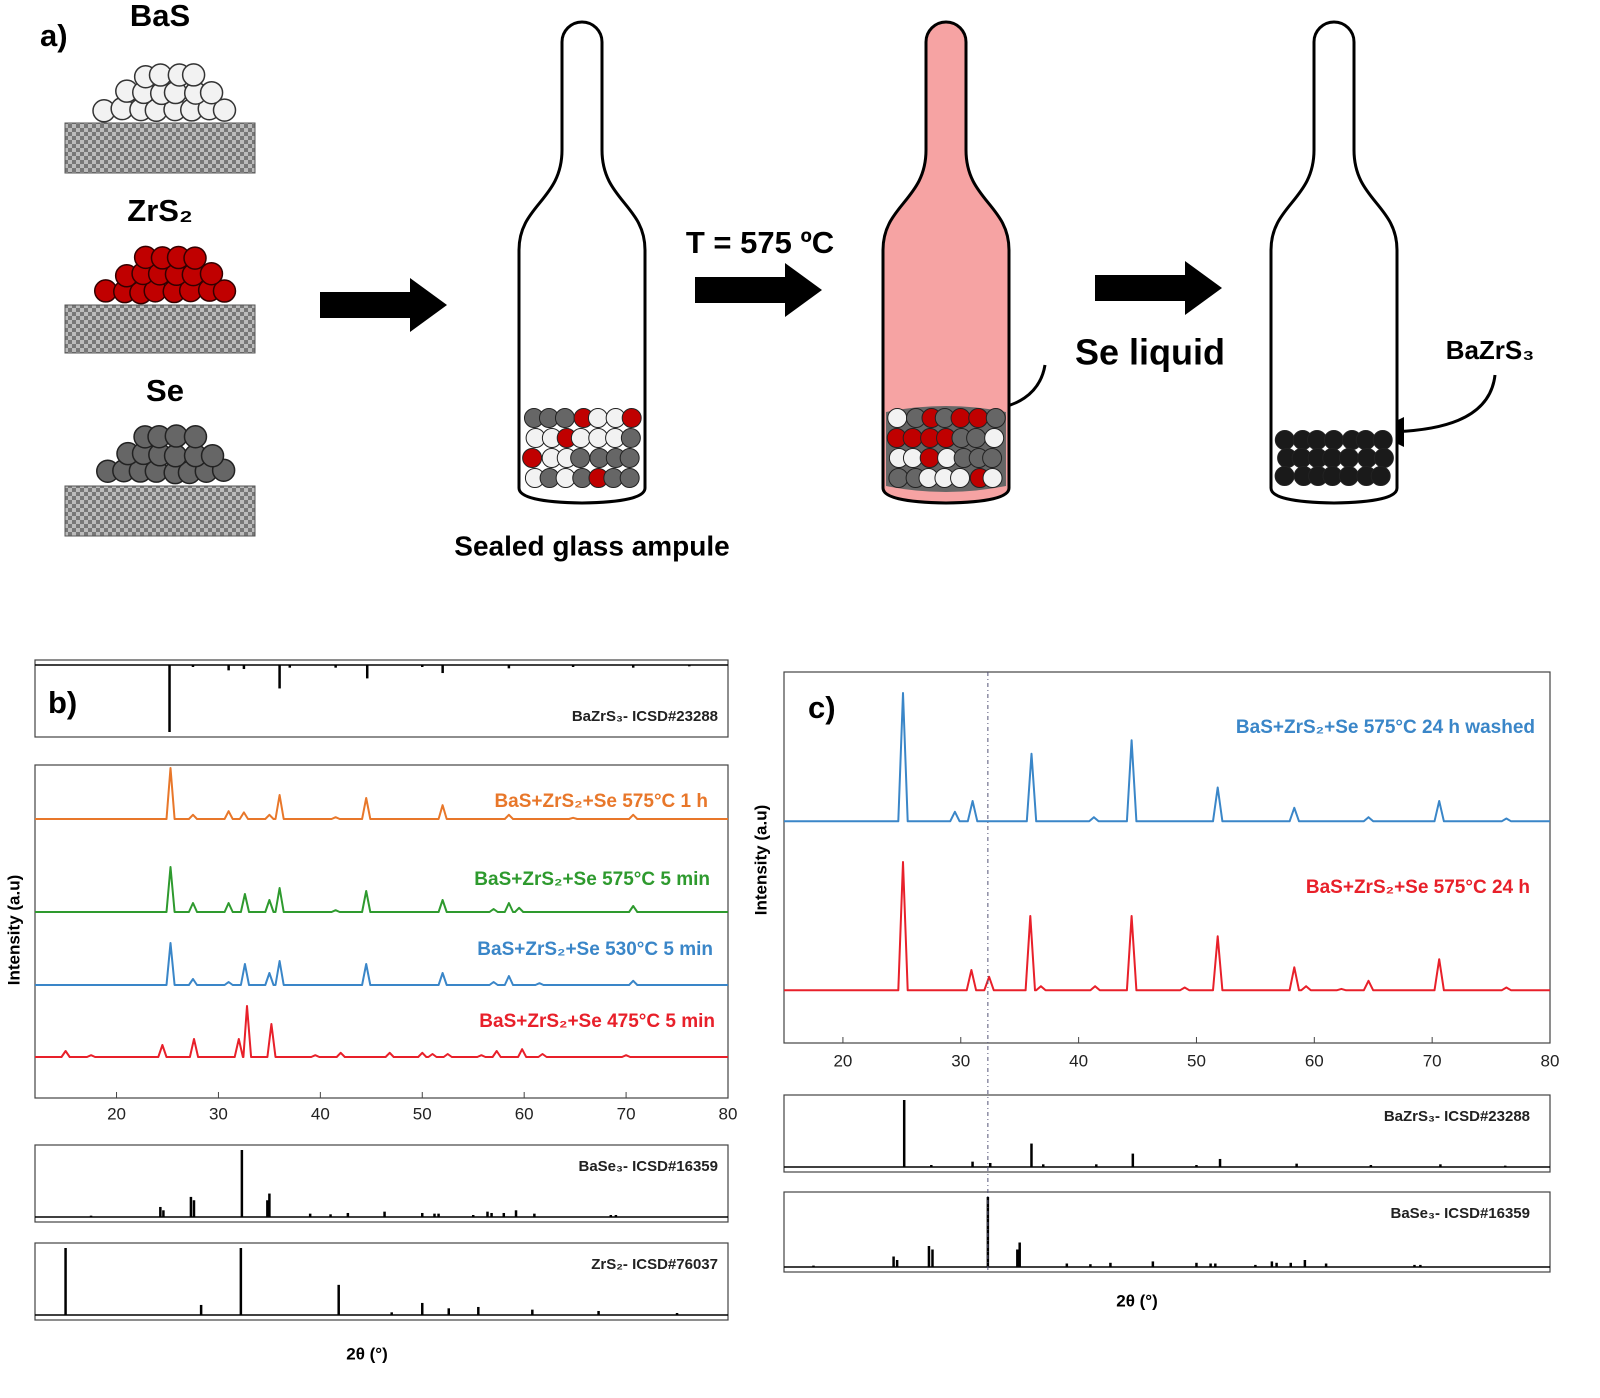  I want to click on panel-label: a), so click(54, 35).